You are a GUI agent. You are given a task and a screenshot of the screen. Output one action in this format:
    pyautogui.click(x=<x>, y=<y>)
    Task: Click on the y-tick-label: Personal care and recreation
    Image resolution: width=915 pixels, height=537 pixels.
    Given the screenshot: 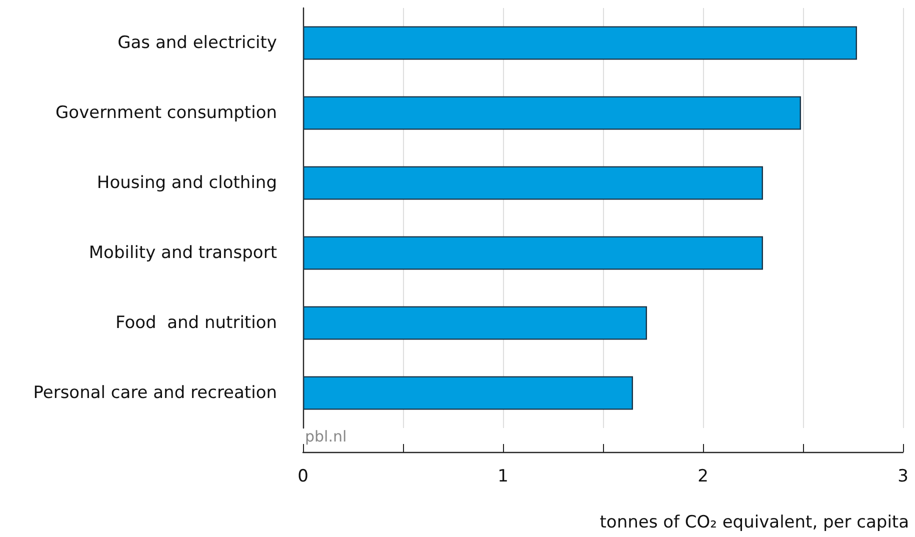 What is the action you would take?
    pyautogui.click(x=155, y=393)
    